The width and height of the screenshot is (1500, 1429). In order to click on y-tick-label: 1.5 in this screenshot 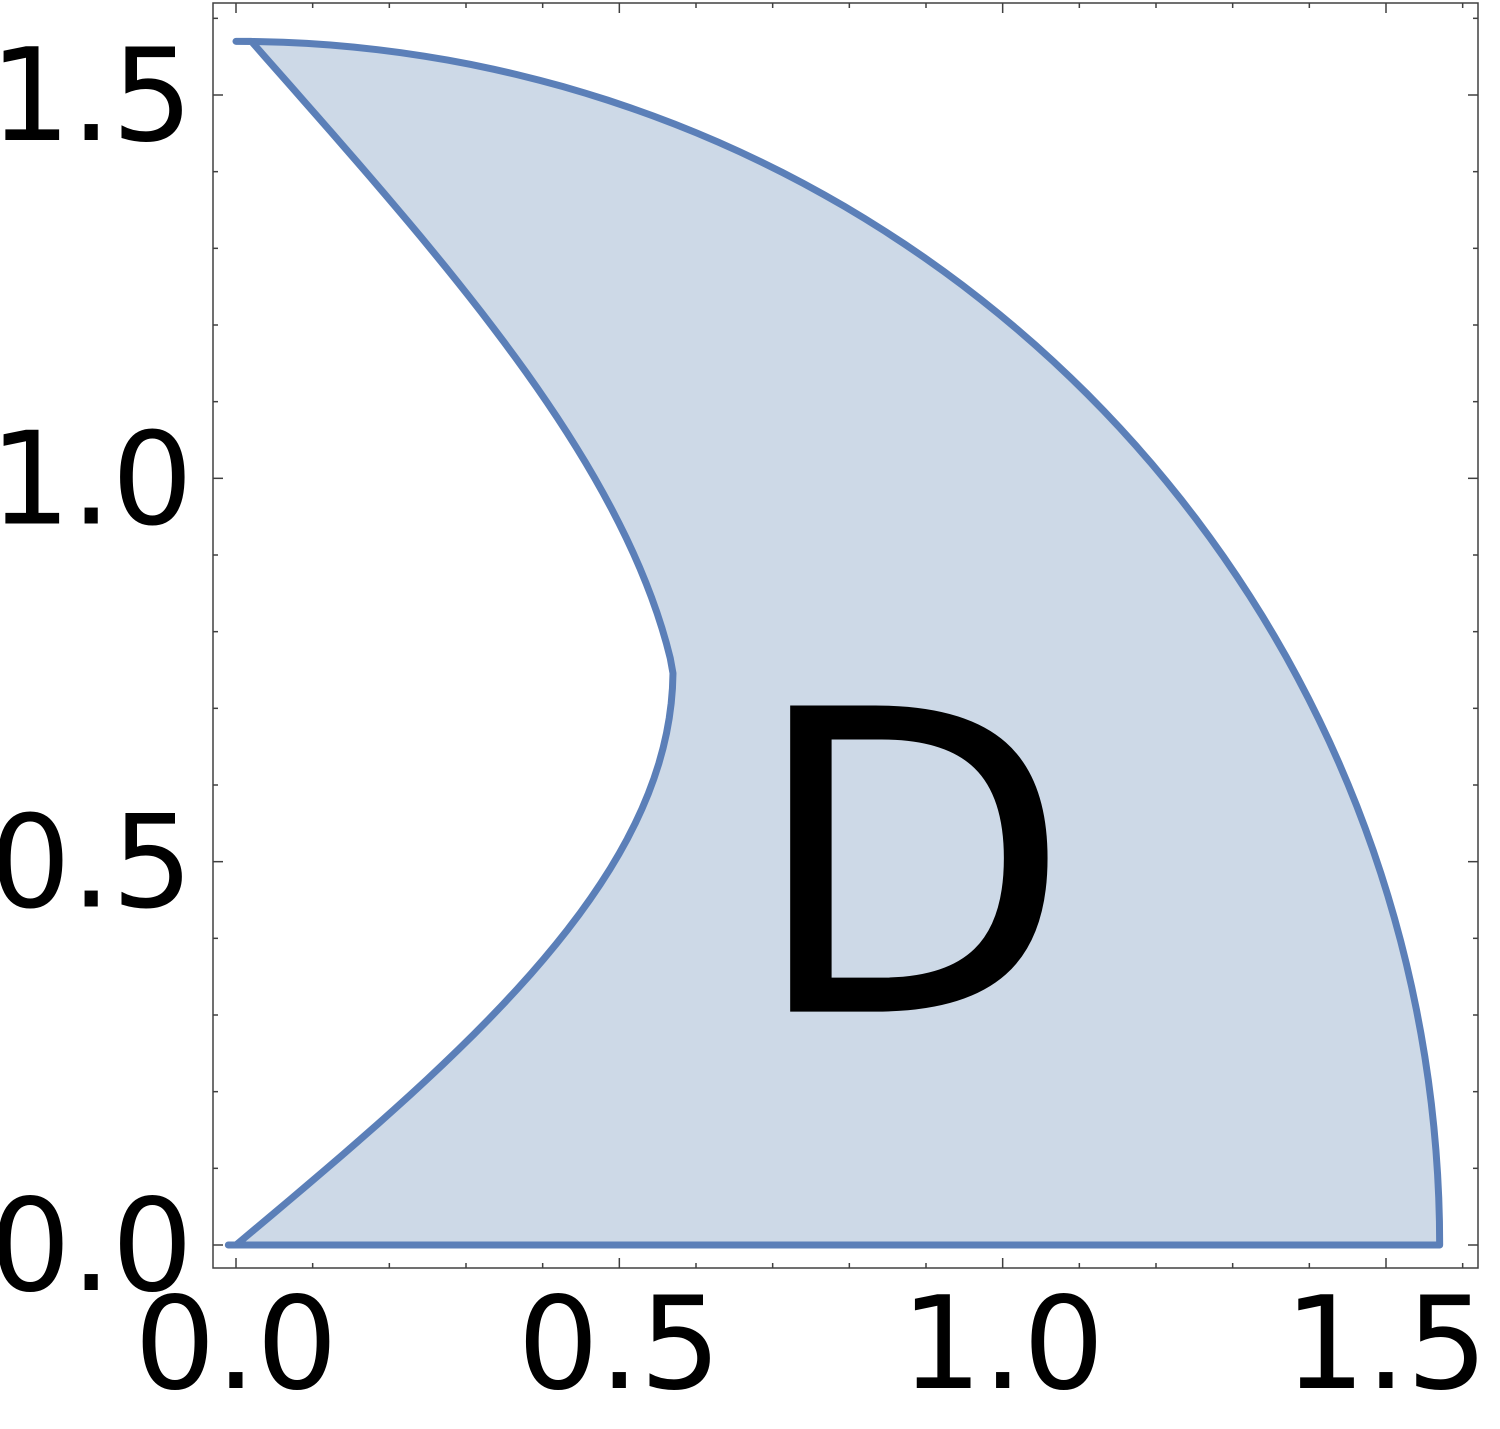, I will do `click(96, 96)`.